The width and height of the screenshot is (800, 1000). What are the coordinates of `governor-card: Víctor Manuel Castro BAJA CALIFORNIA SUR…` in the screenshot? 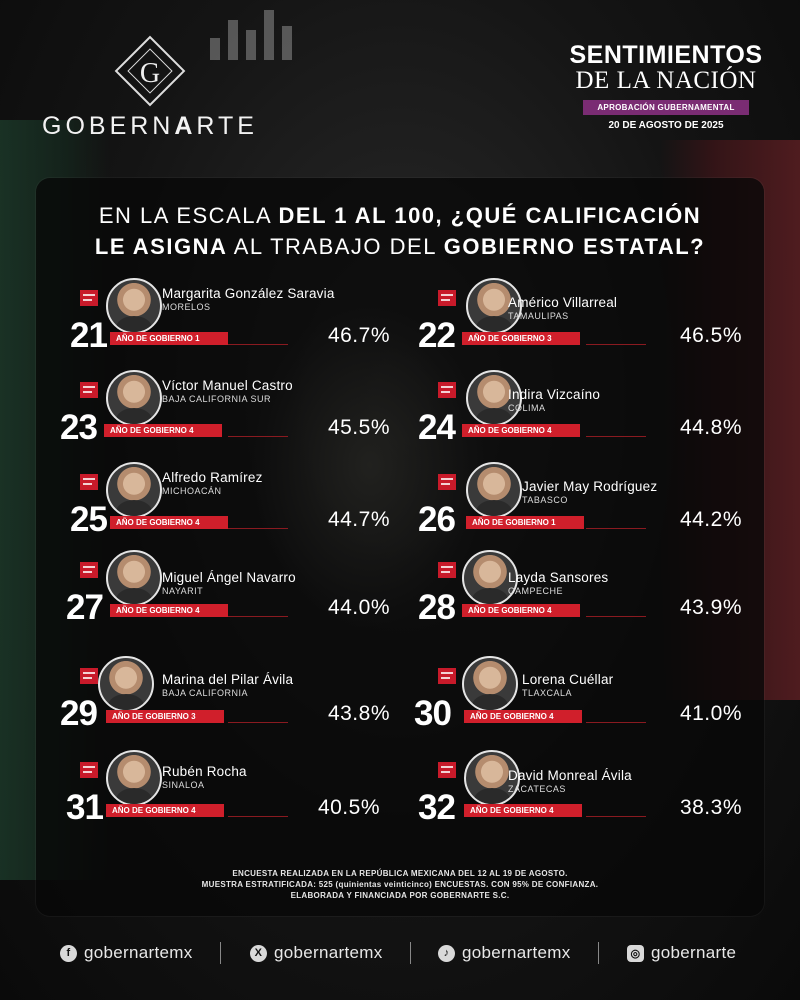 It's located at (240, 411).